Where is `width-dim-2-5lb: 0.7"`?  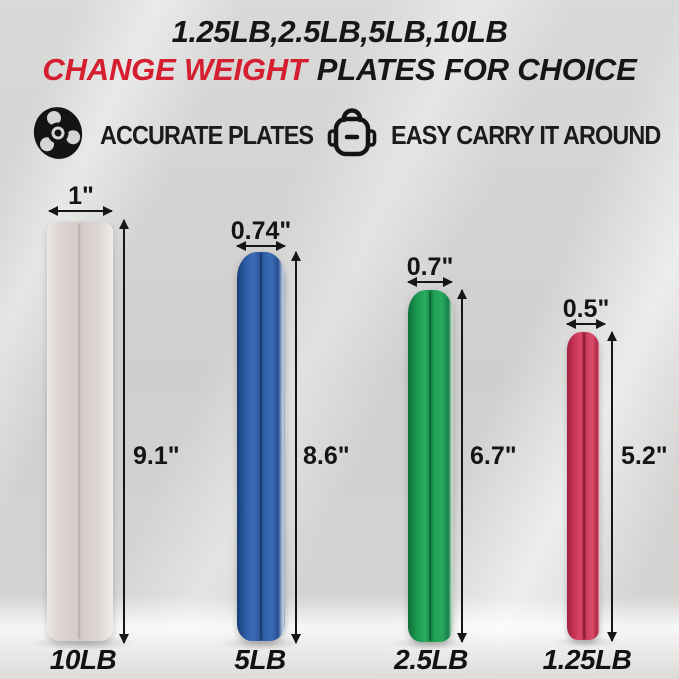
width-dim-2-5lb: 0.7" is located at coordinates (430, 267).